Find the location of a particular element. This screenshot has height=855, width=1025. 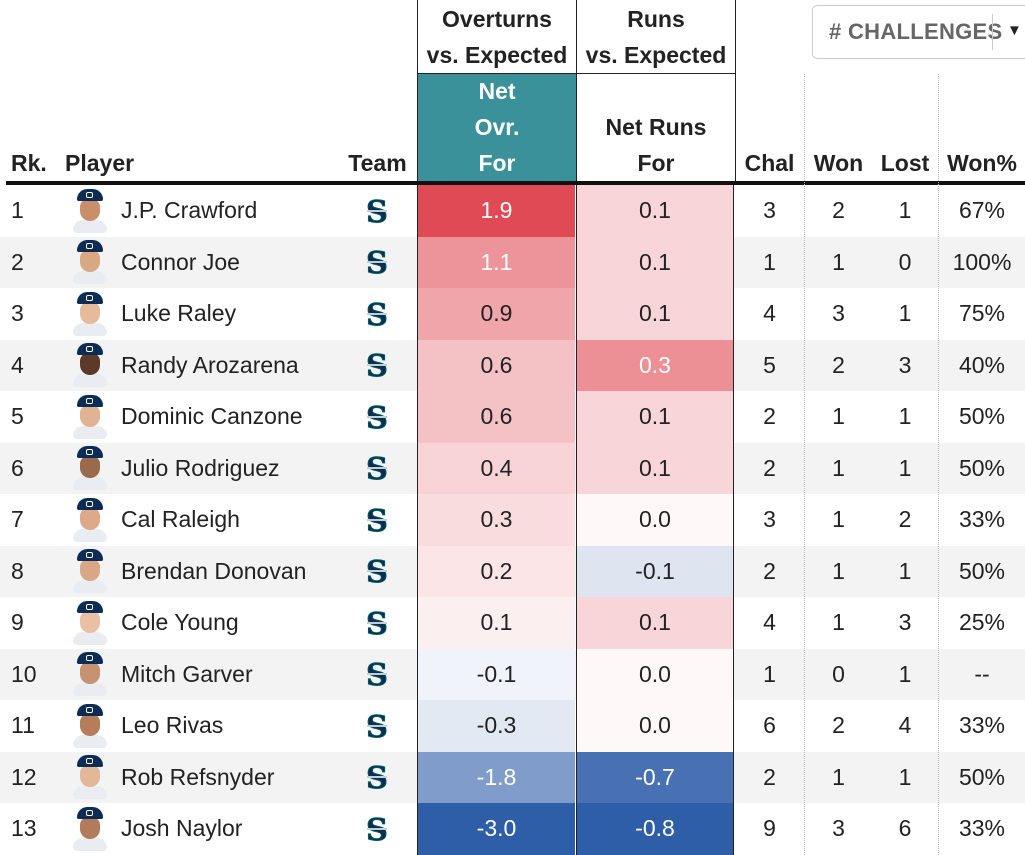

table-row: 6 Julio Rodriguez S 0.4 0.1 2 1 1 50% is located at coordinates (512, 468).